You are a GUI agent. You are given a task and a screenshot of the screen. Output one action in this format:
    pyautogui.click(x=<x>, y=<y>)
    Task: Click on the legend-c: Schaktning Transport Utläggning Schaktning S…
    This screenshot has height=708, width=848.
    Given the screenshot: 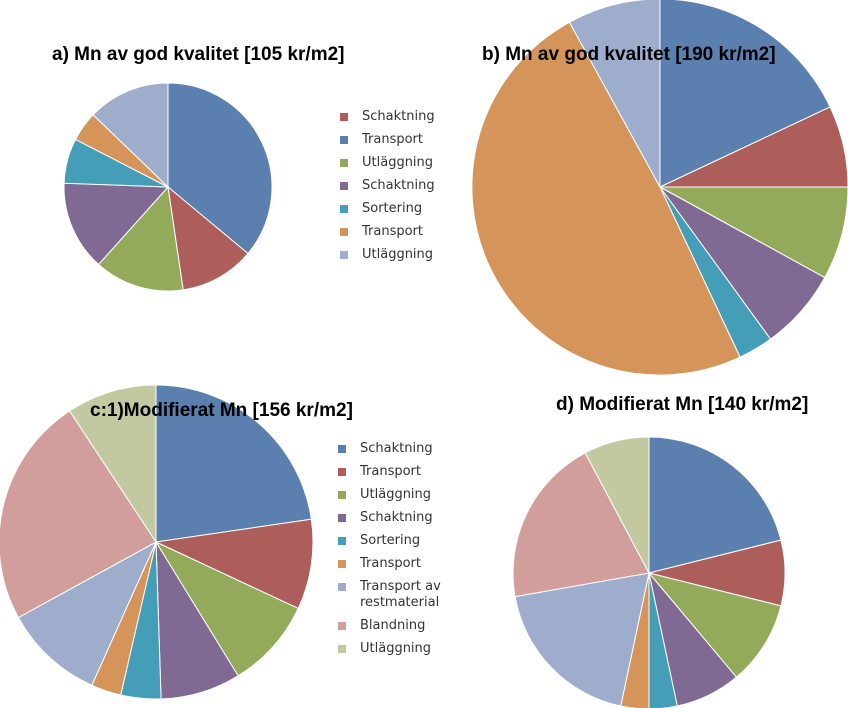 What is the action you would take?
    pyautogui.click(x=402, y=552)
    